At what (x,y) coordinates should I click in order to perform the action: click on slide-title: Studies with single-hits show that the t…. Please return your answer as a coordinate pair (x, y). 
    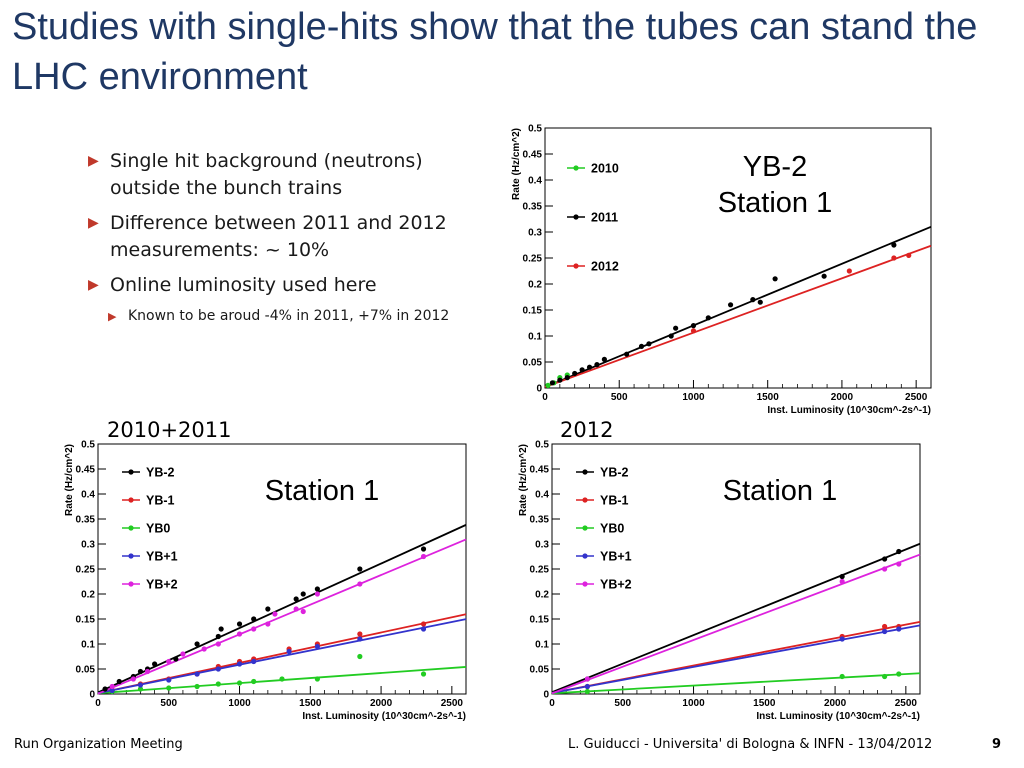
    Looking at the image, I should click on (495, 52).